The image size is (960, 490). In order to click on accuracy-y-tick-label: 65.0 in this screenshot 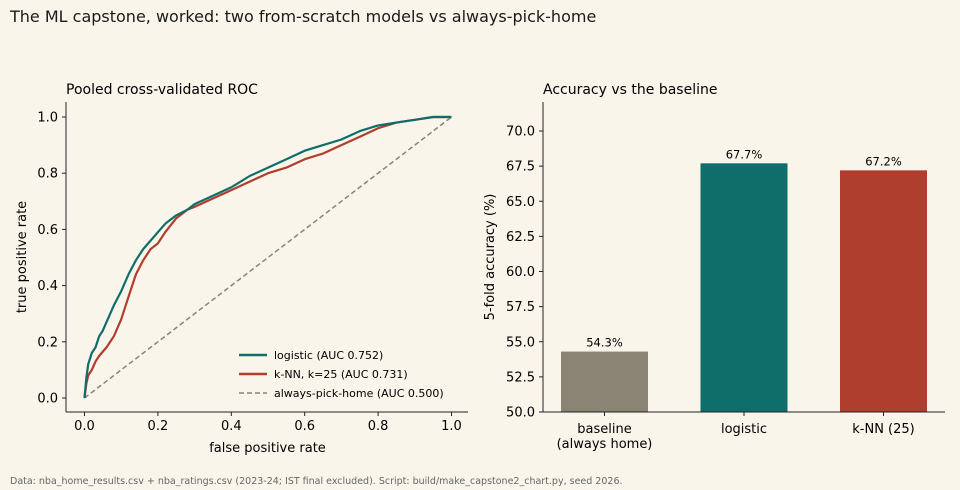, I will do `click(520, 202)`.